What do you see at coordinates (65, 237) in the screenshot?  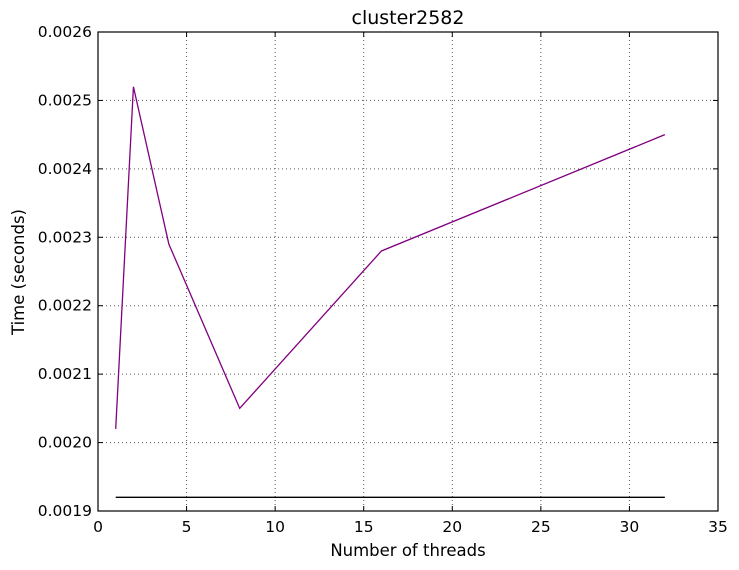 I see `y-tick-label: 0.0023` at bounding box center [65, 237].